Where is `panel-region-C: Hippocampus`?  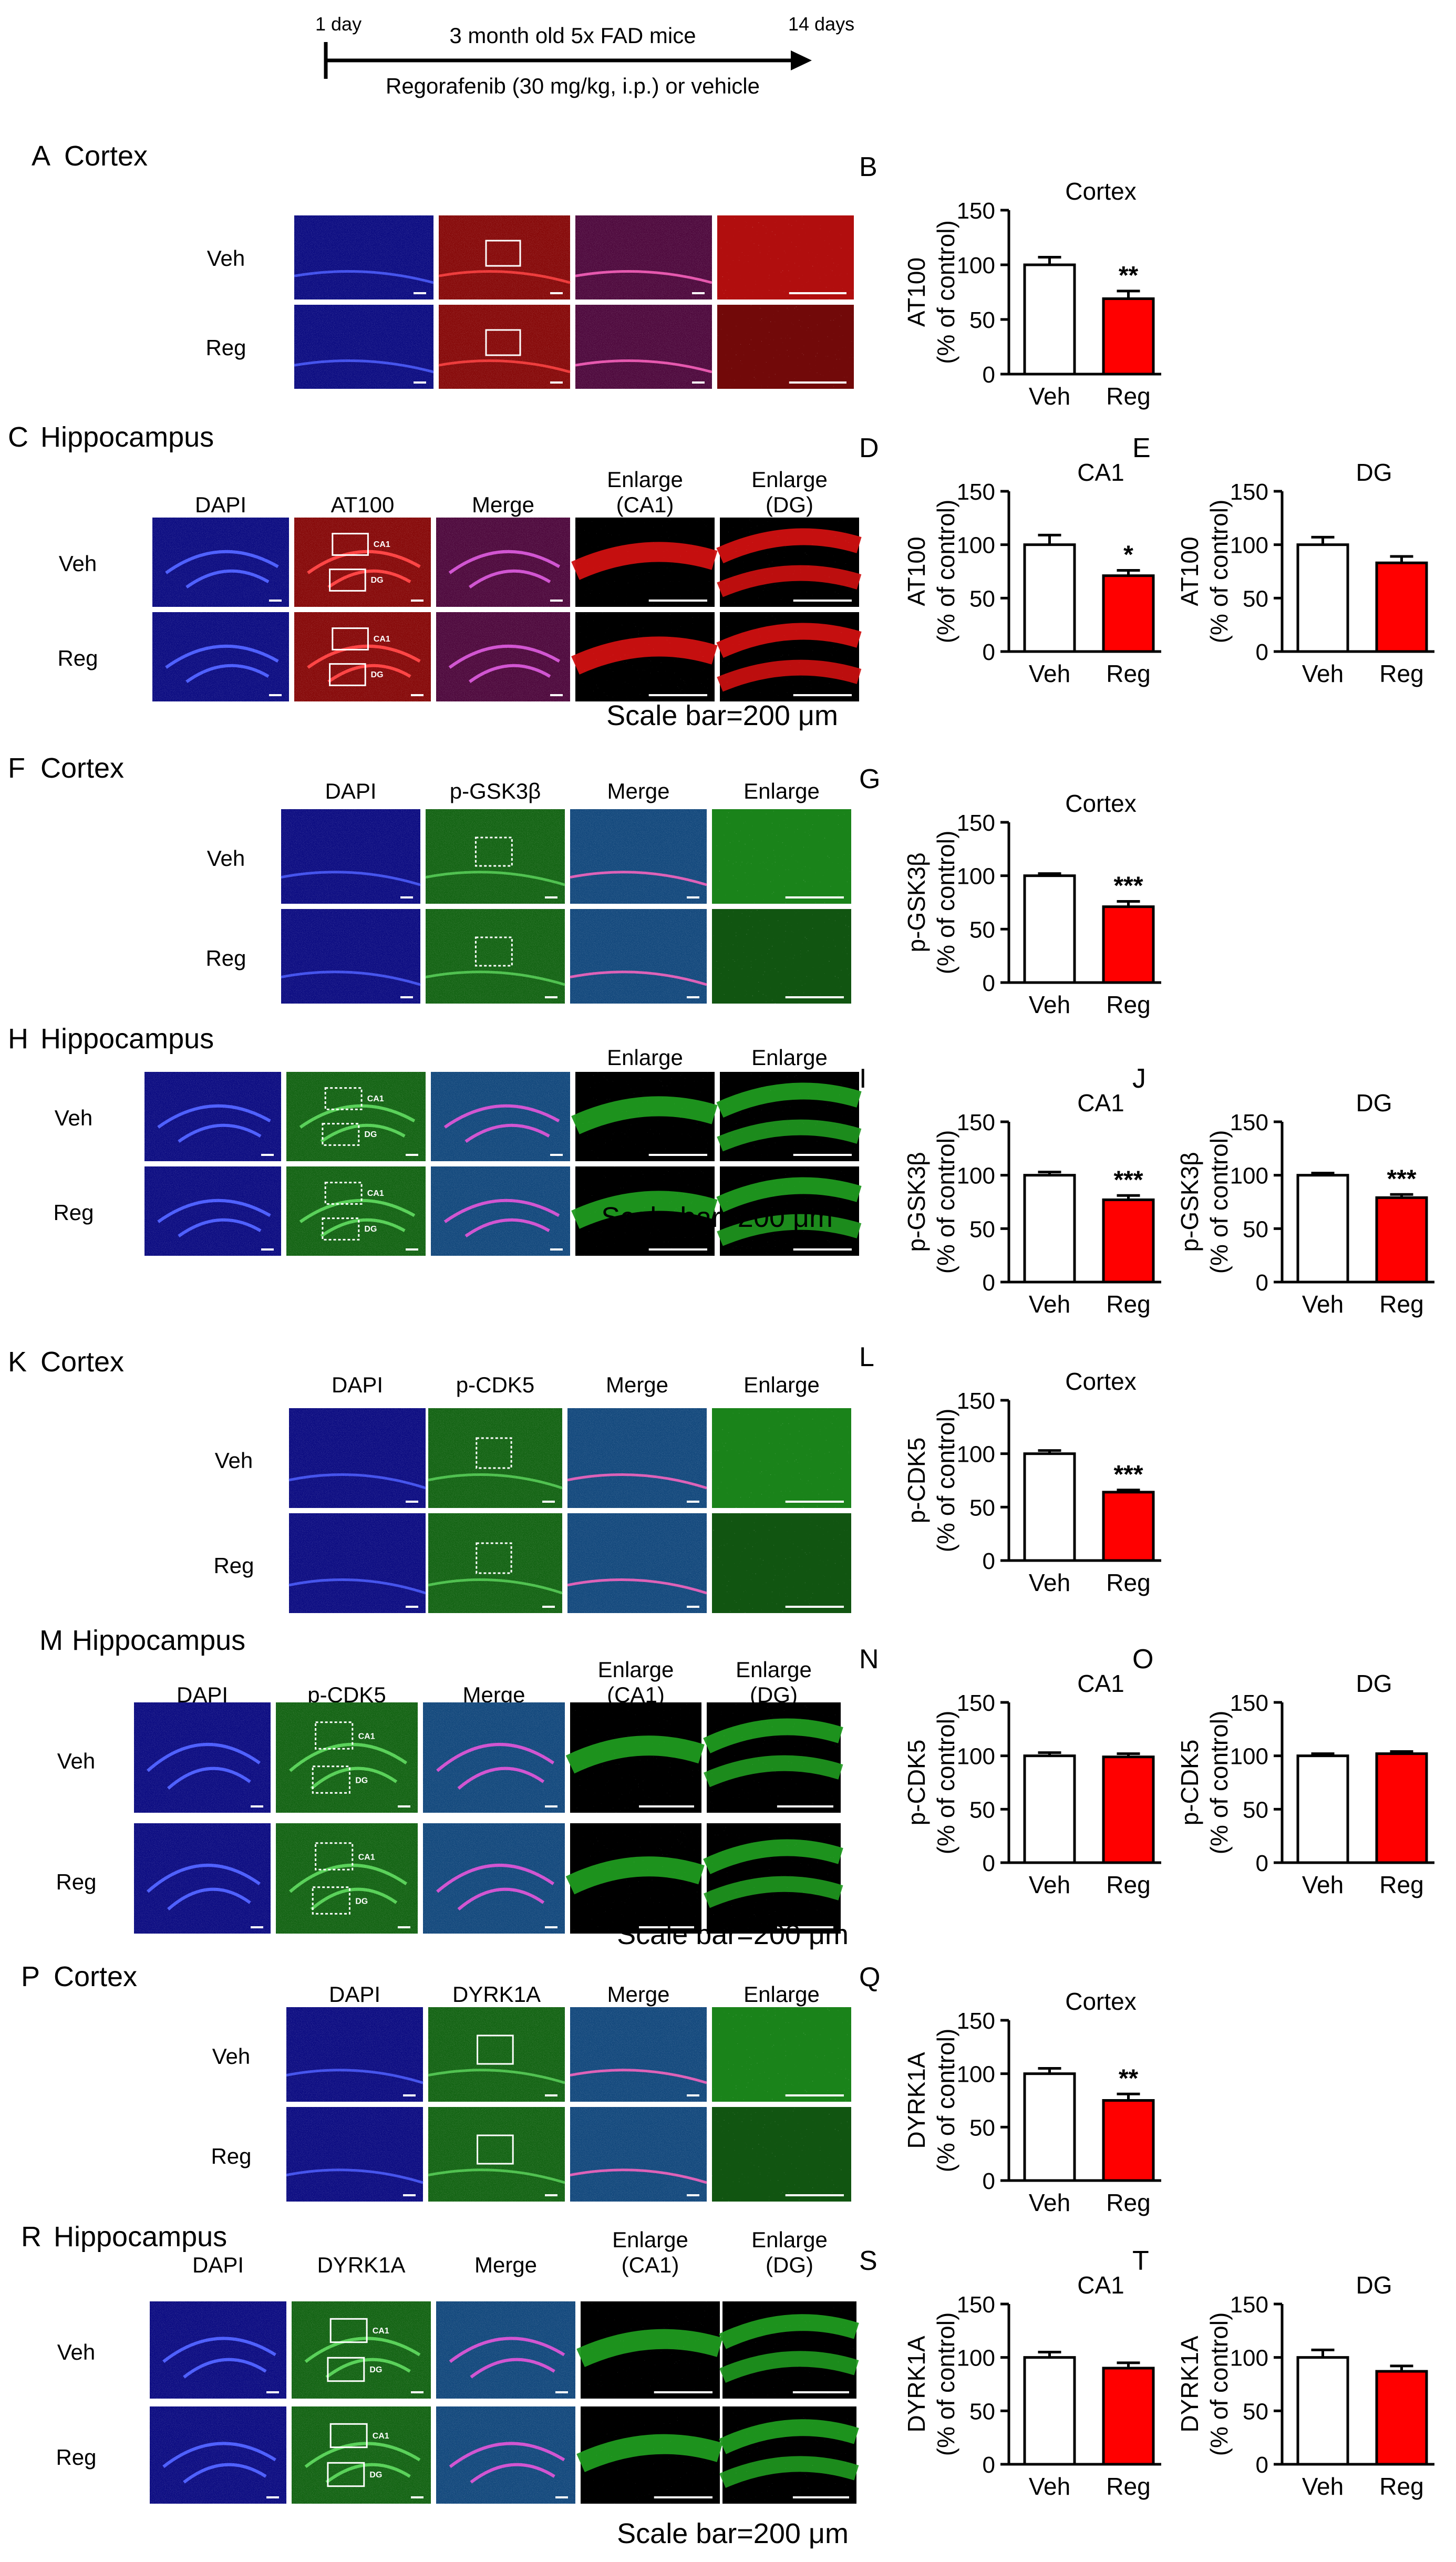 panel-region-C: Hippocampus is located at coordinates (127, 437).